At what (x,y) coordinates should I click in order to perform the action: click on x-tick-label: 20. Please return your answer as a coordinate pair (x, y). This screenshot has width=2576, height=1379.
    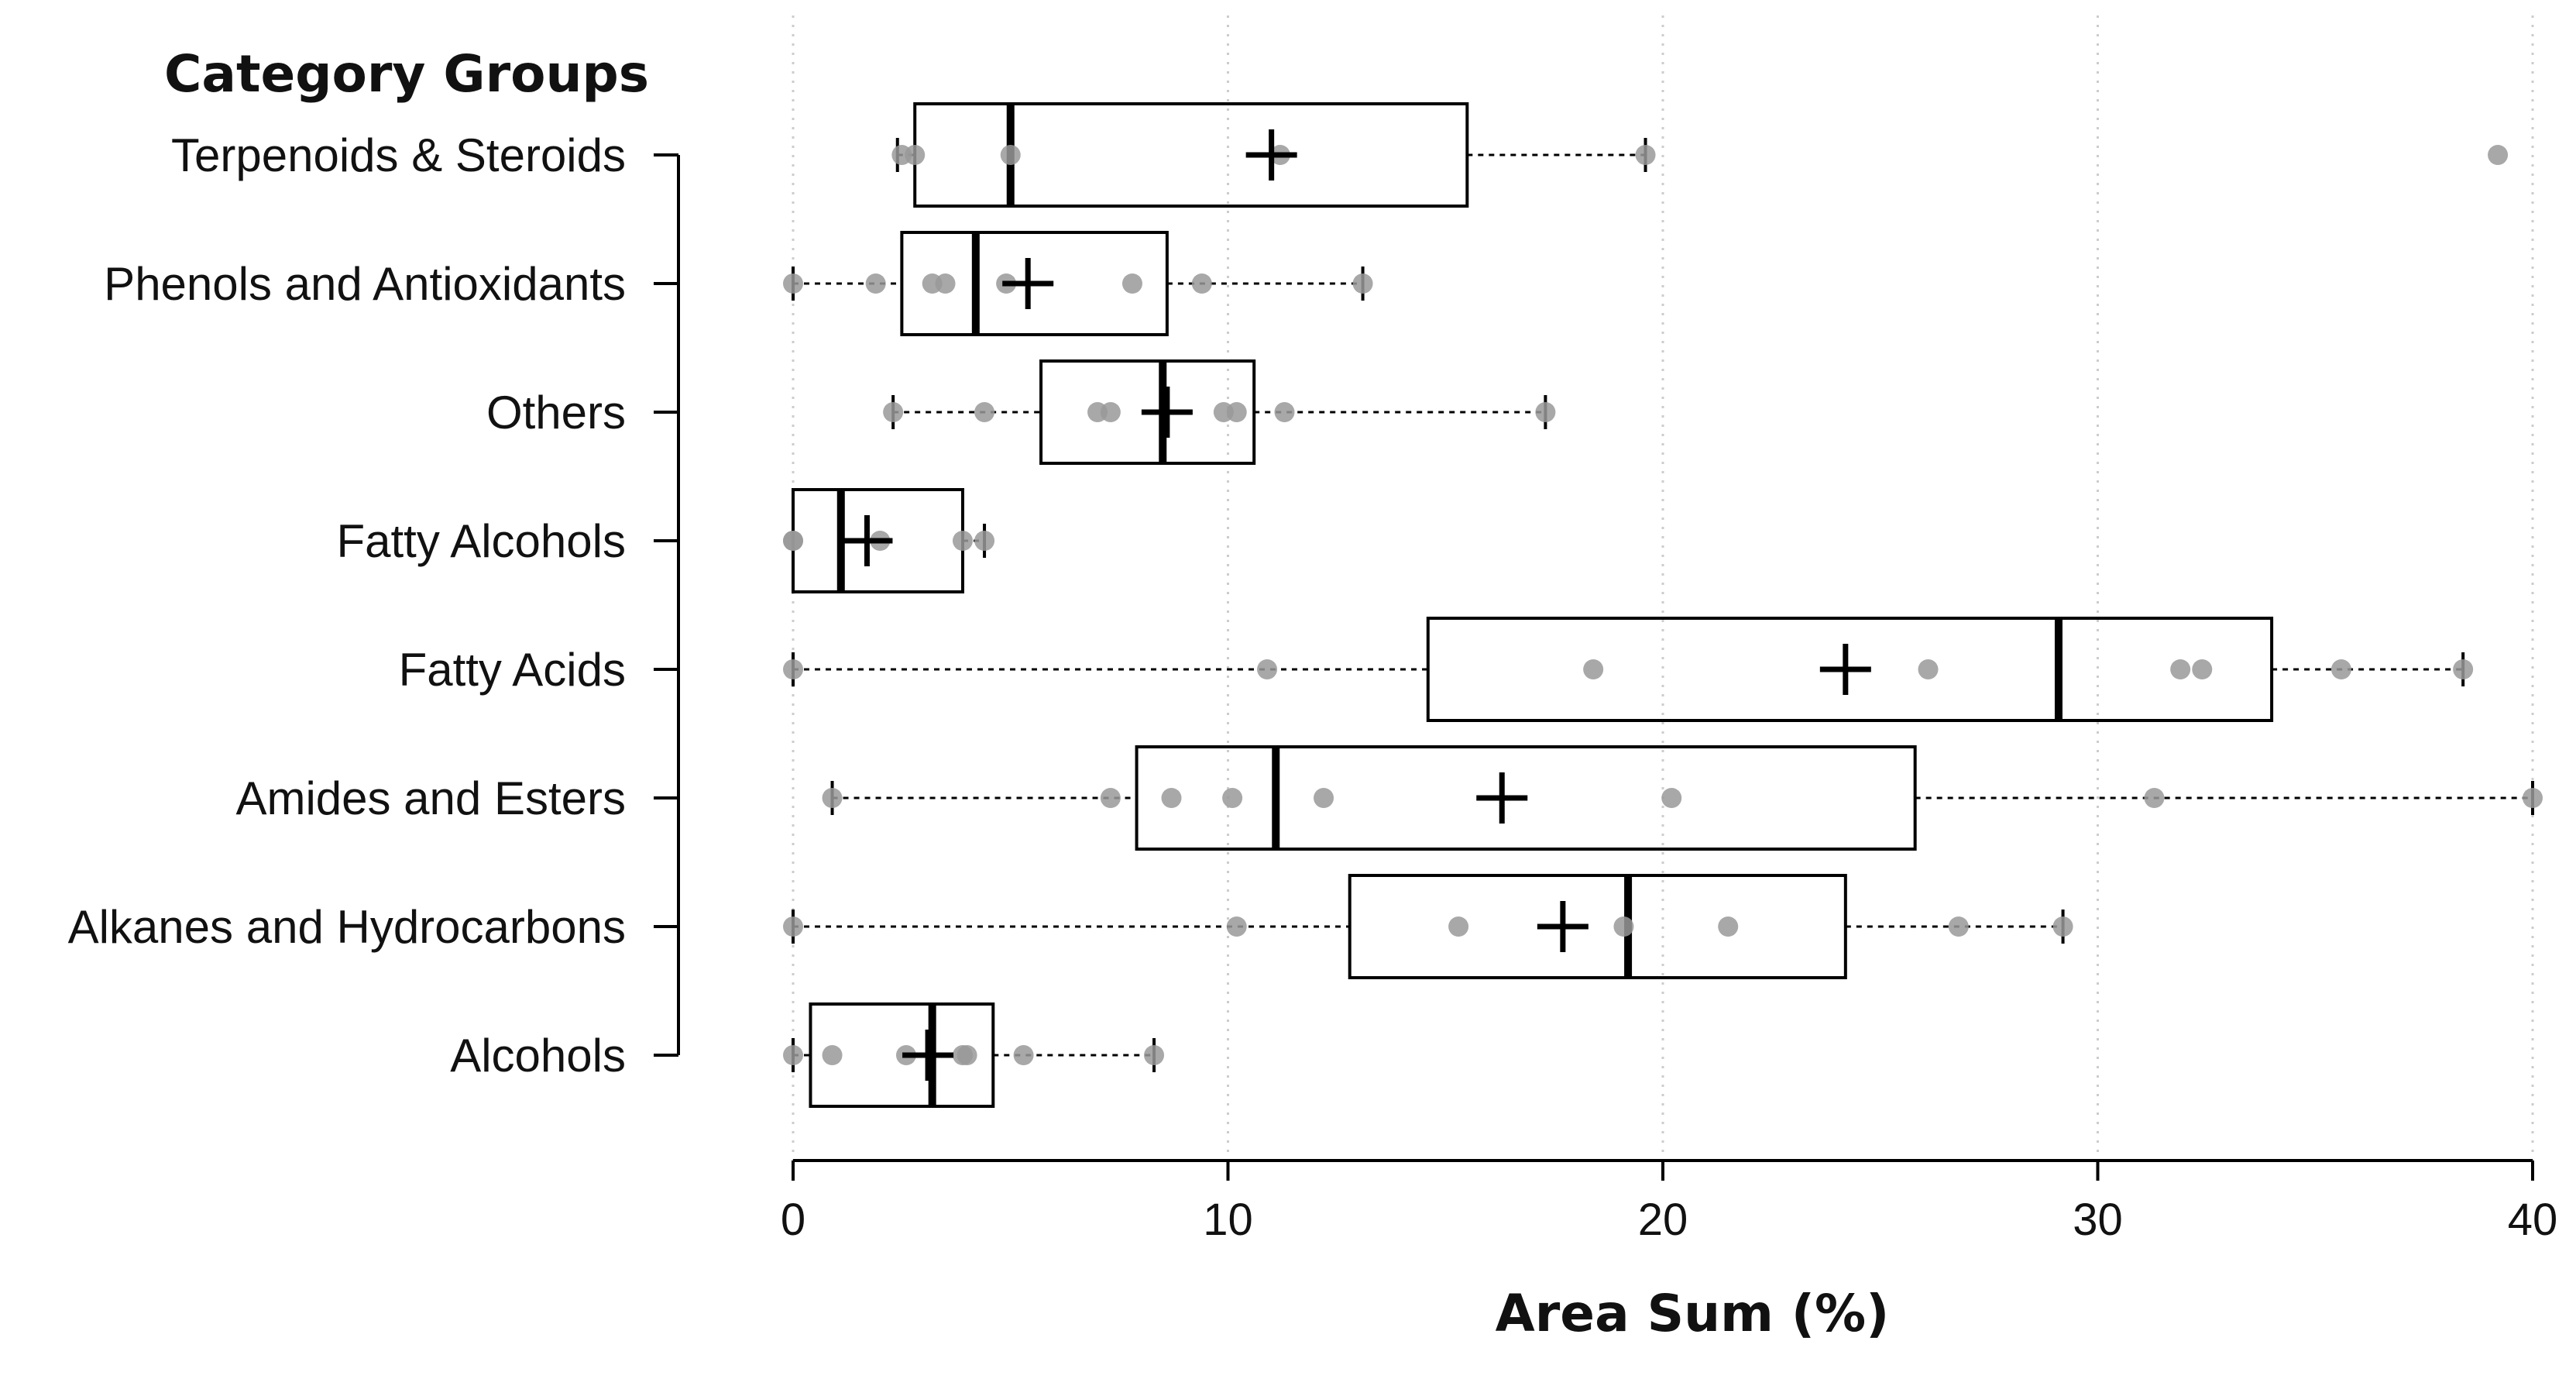
    Looking at the image, I should click on (1663, 1220).